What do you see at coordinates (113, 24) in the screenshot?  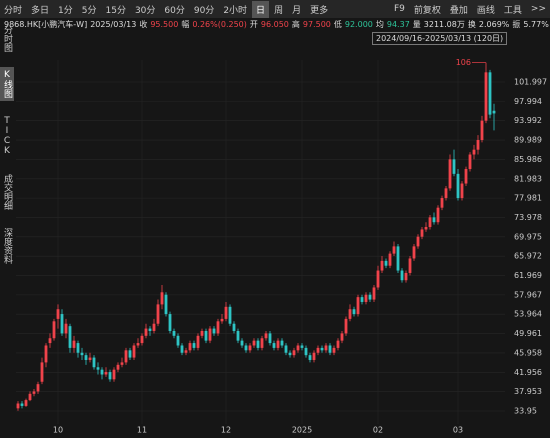 I see `date: 2025/03/13` at bounding box center [113, 24].